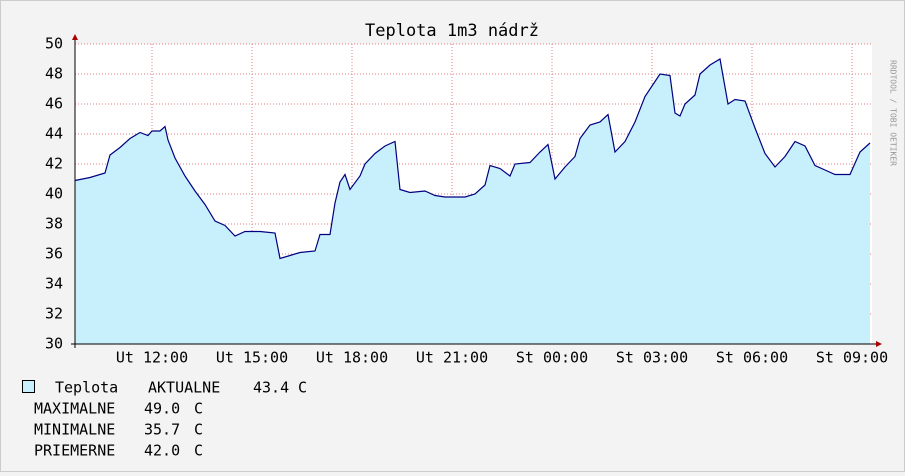  What do you see at coordinates (54, 104) in the screenshot?
I see `y-tick-label: 46` at bounding box center [54, 104].